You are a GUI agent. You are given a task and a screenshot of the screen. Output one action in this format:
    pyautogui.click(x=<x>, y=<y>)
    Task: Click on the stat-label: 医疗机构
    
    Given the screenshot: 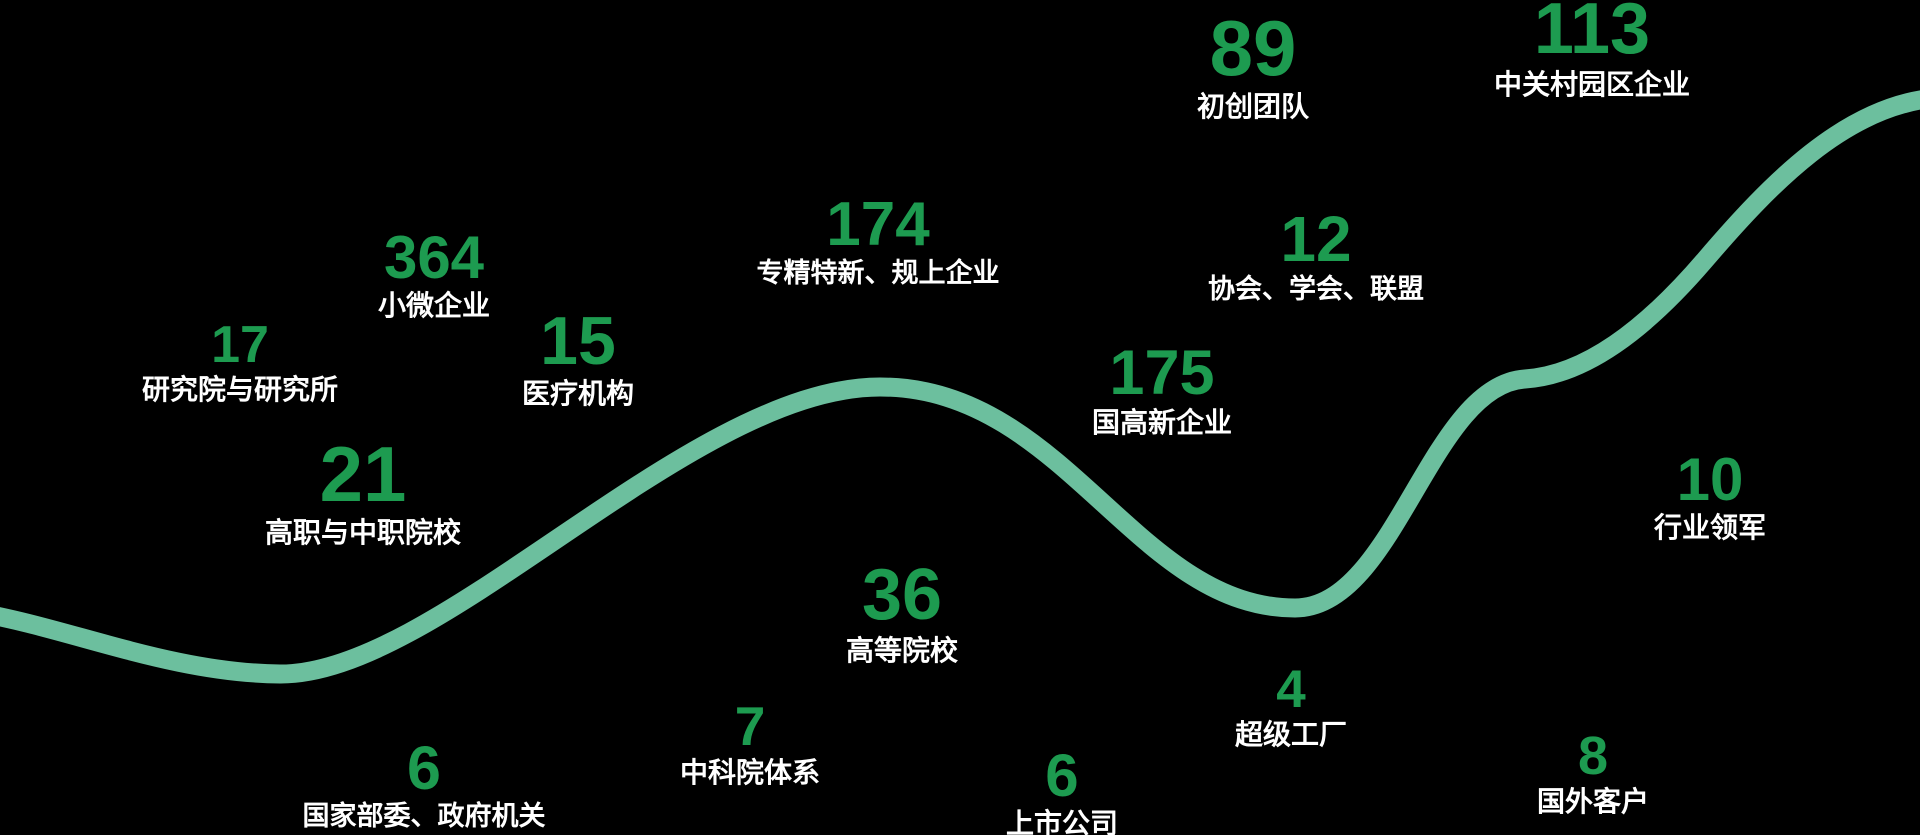 What is the action you would take?
    pyautogui.click(x=578, y=394)
    